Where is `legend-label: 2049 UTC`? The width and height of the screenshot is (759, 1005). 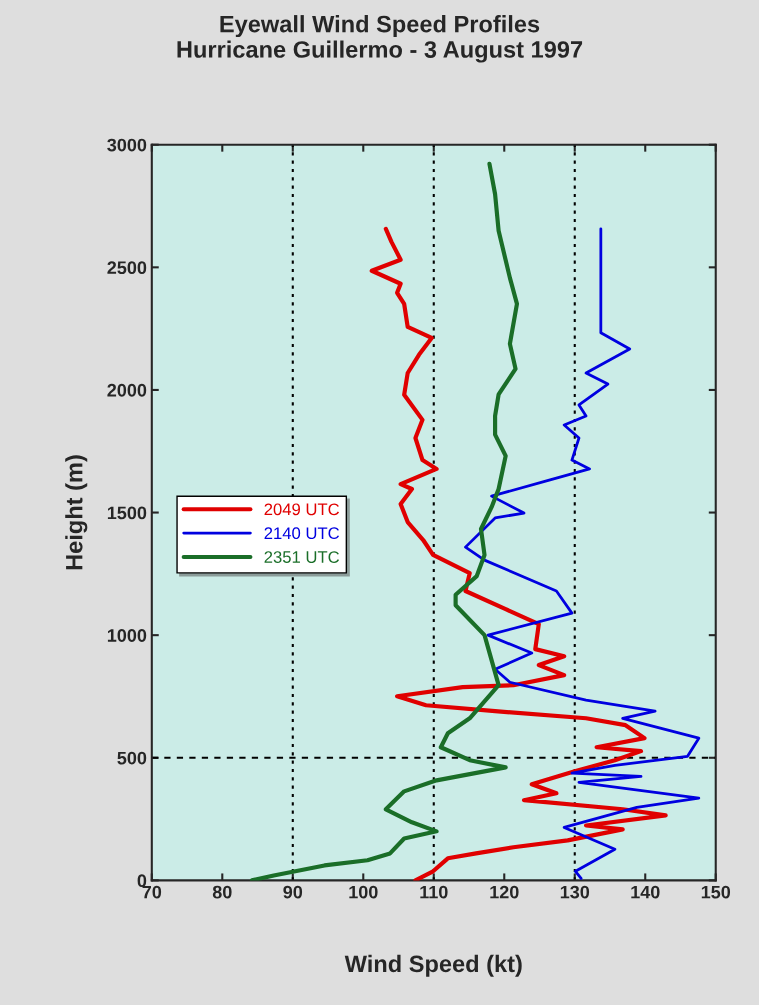 legend-label: 2049 UTC is located at coordinates (302, 509).